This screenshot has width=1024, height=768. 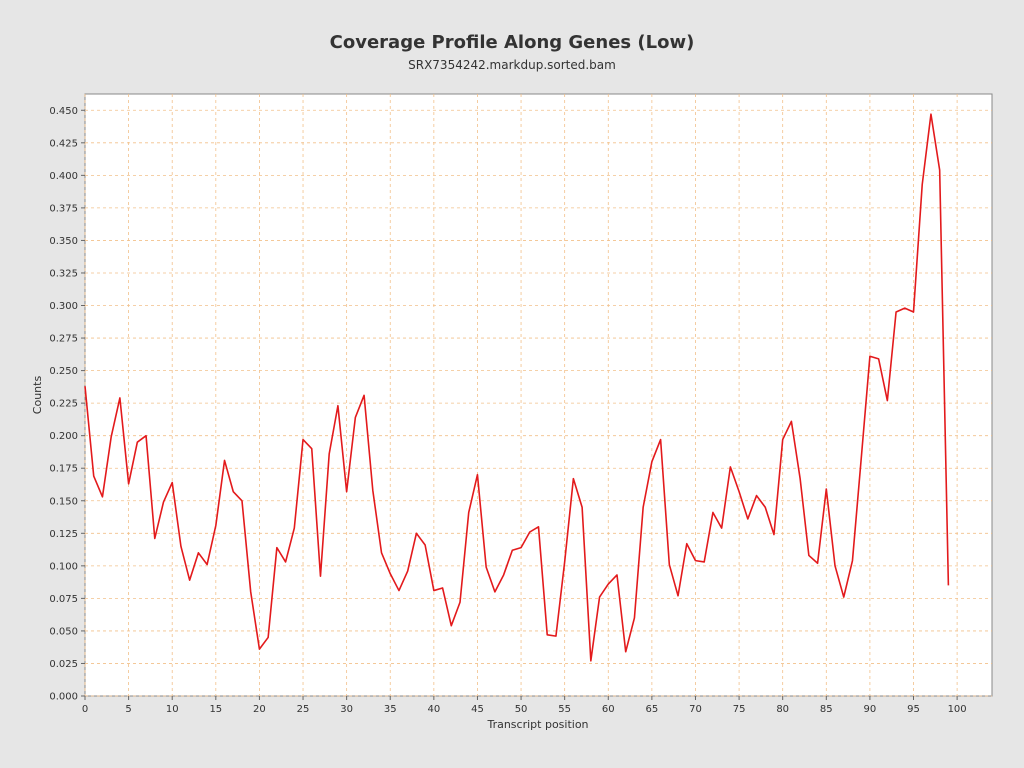 I want to click on x-tick-label: 95, so click(x=913, y=709).